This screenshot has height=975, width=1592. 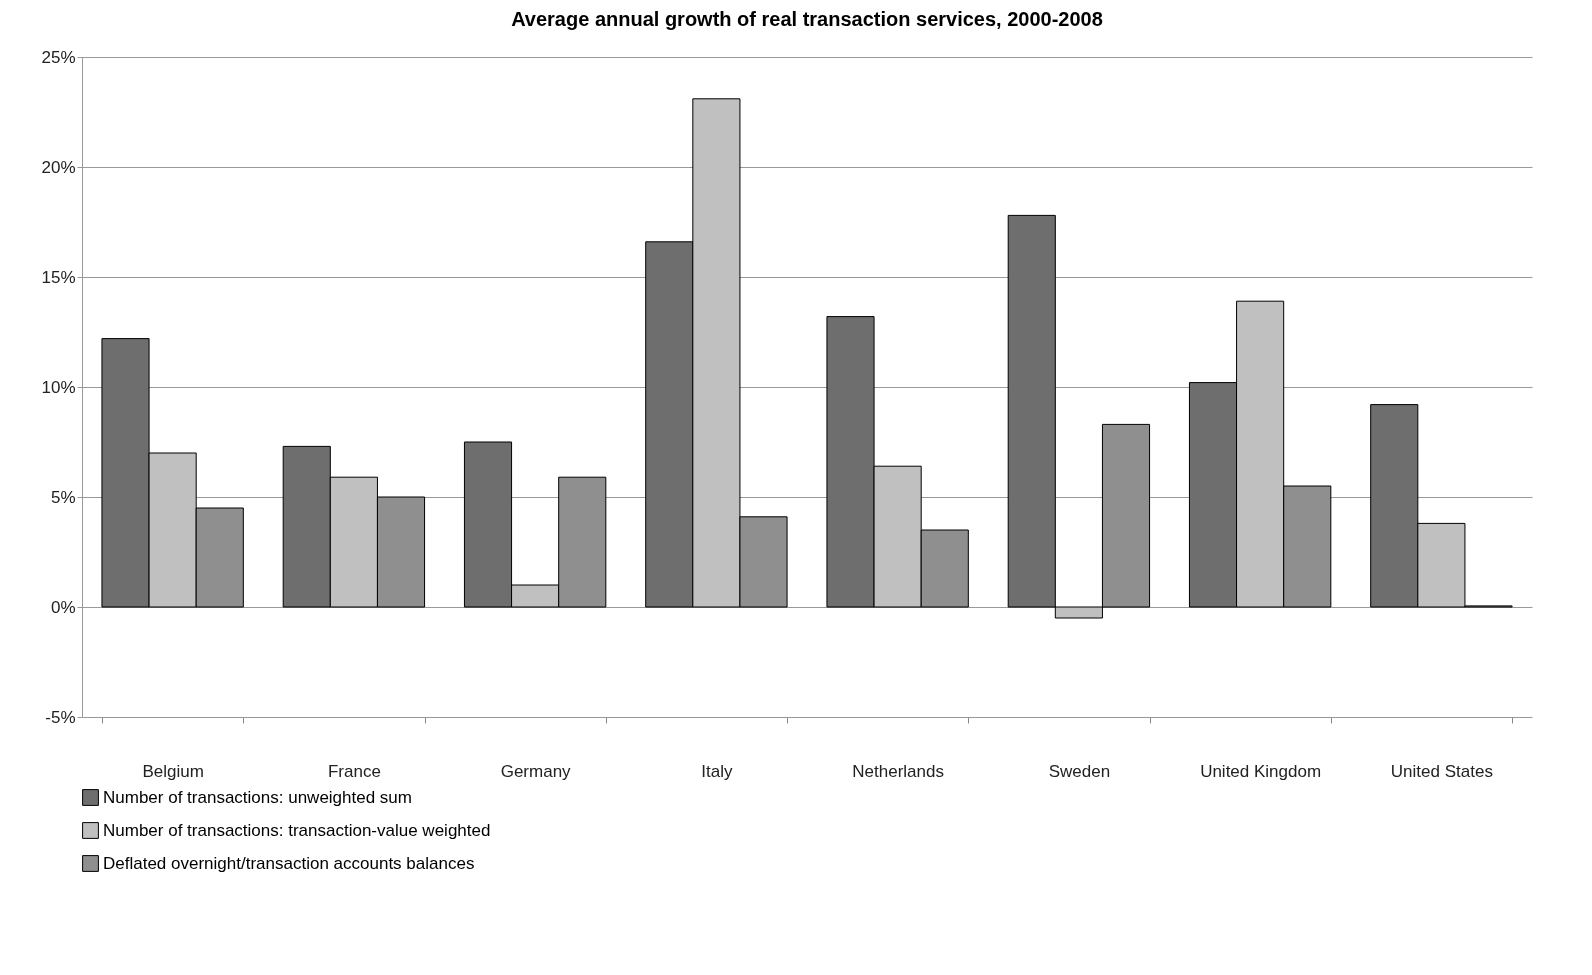 I want to click on y-tick-label: 15%, so click(x=58, y=277).